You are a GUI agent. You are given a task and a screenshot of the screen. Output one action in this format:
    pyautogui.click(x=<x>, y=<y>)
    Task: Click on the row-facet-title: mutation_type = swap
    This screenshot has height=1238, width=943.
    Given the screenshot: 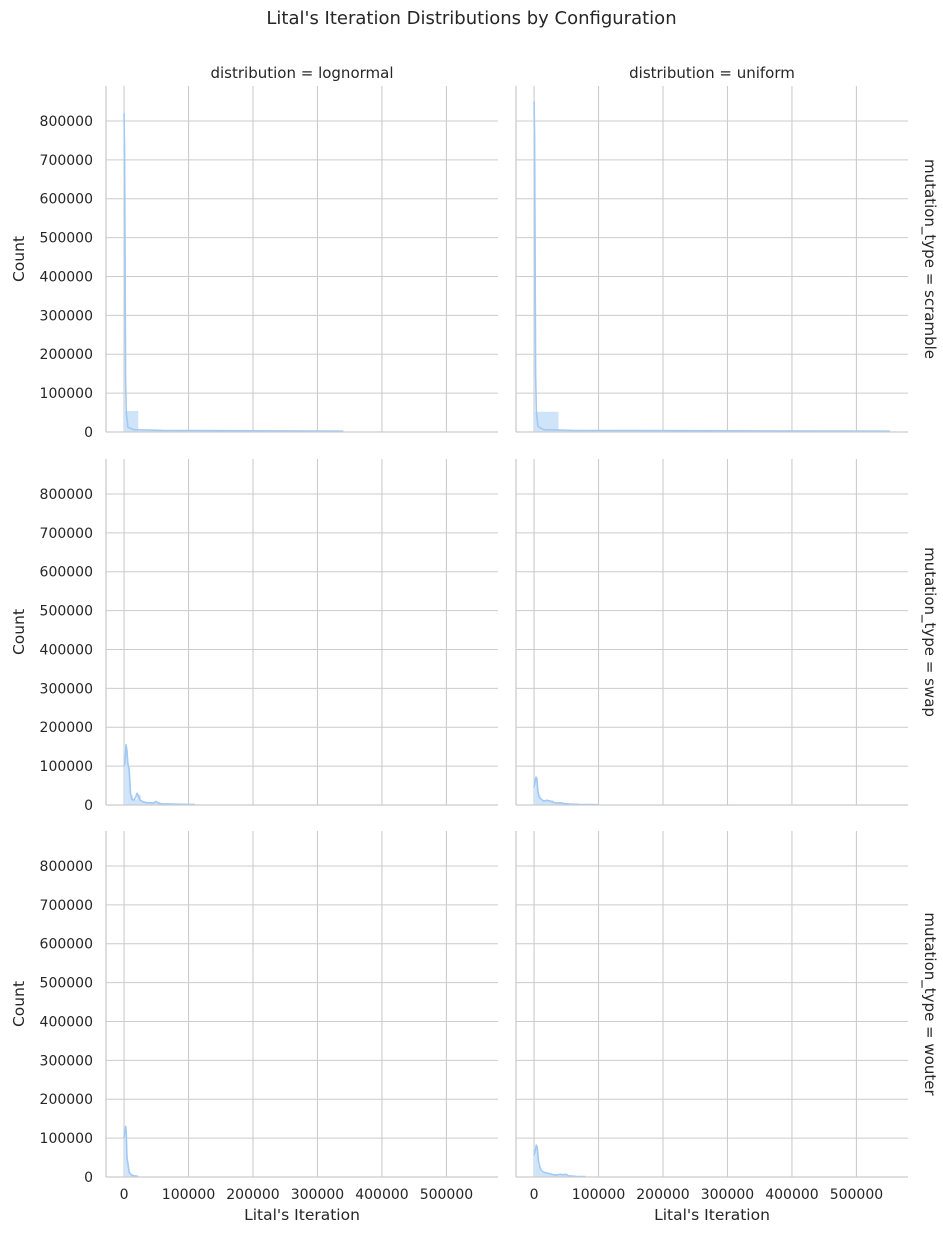 What is the action you would take?
    pyautogui.click(x=929, y=632)
    